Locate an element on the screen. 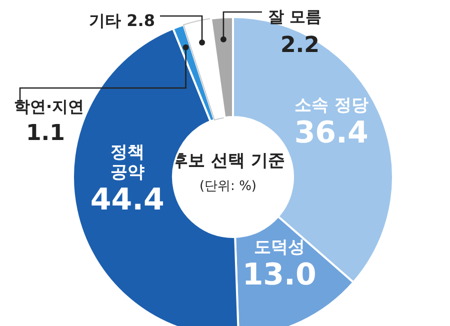 The image size is (450, 326). slice-label: 기타 2.8 is located at coordinates (122, 20).